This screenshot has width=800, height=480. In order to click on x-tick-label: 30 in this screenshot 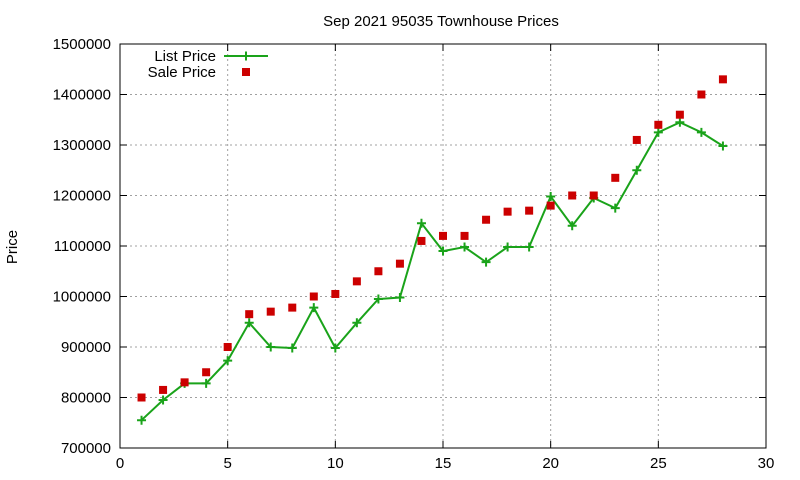, I will do `click(766, 463)`.